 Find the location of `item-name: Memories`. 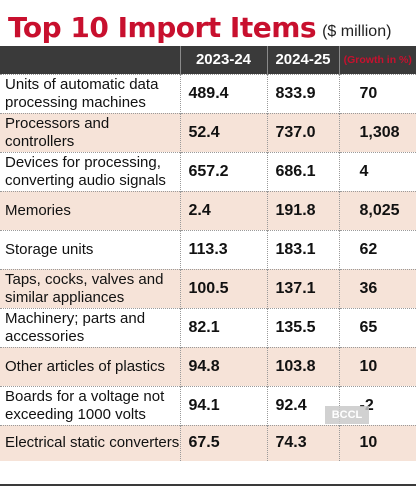

item-name: Memories is located at coordinates (90, 210).